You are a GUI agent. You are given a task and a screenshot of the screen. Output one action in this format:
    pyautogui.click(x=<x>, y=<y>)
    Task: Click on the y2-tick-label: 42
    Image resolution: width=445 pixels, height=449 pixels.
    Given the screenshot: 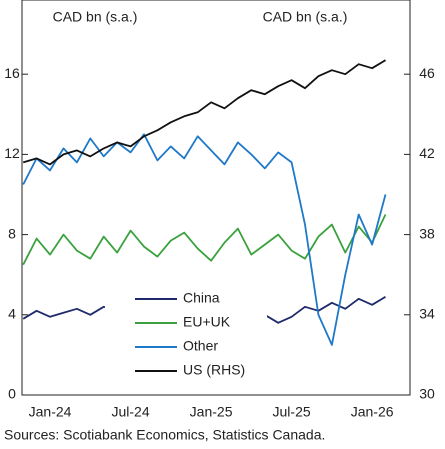 What is the action you would take?
    pyautogui.click(x=427, y=153)
    